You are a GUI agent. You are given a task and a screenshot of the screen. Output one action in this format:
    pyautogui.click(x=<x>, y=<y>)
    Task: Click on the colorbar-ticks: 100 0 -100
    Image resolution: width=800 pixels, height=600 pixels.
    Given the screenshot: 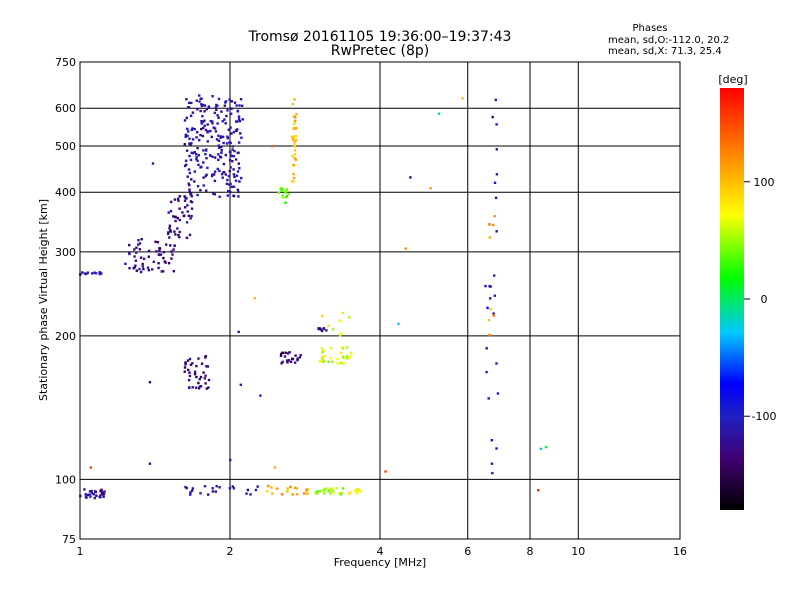 What is the action you would take?
    pyautogui.click(x=760, y=299)
    